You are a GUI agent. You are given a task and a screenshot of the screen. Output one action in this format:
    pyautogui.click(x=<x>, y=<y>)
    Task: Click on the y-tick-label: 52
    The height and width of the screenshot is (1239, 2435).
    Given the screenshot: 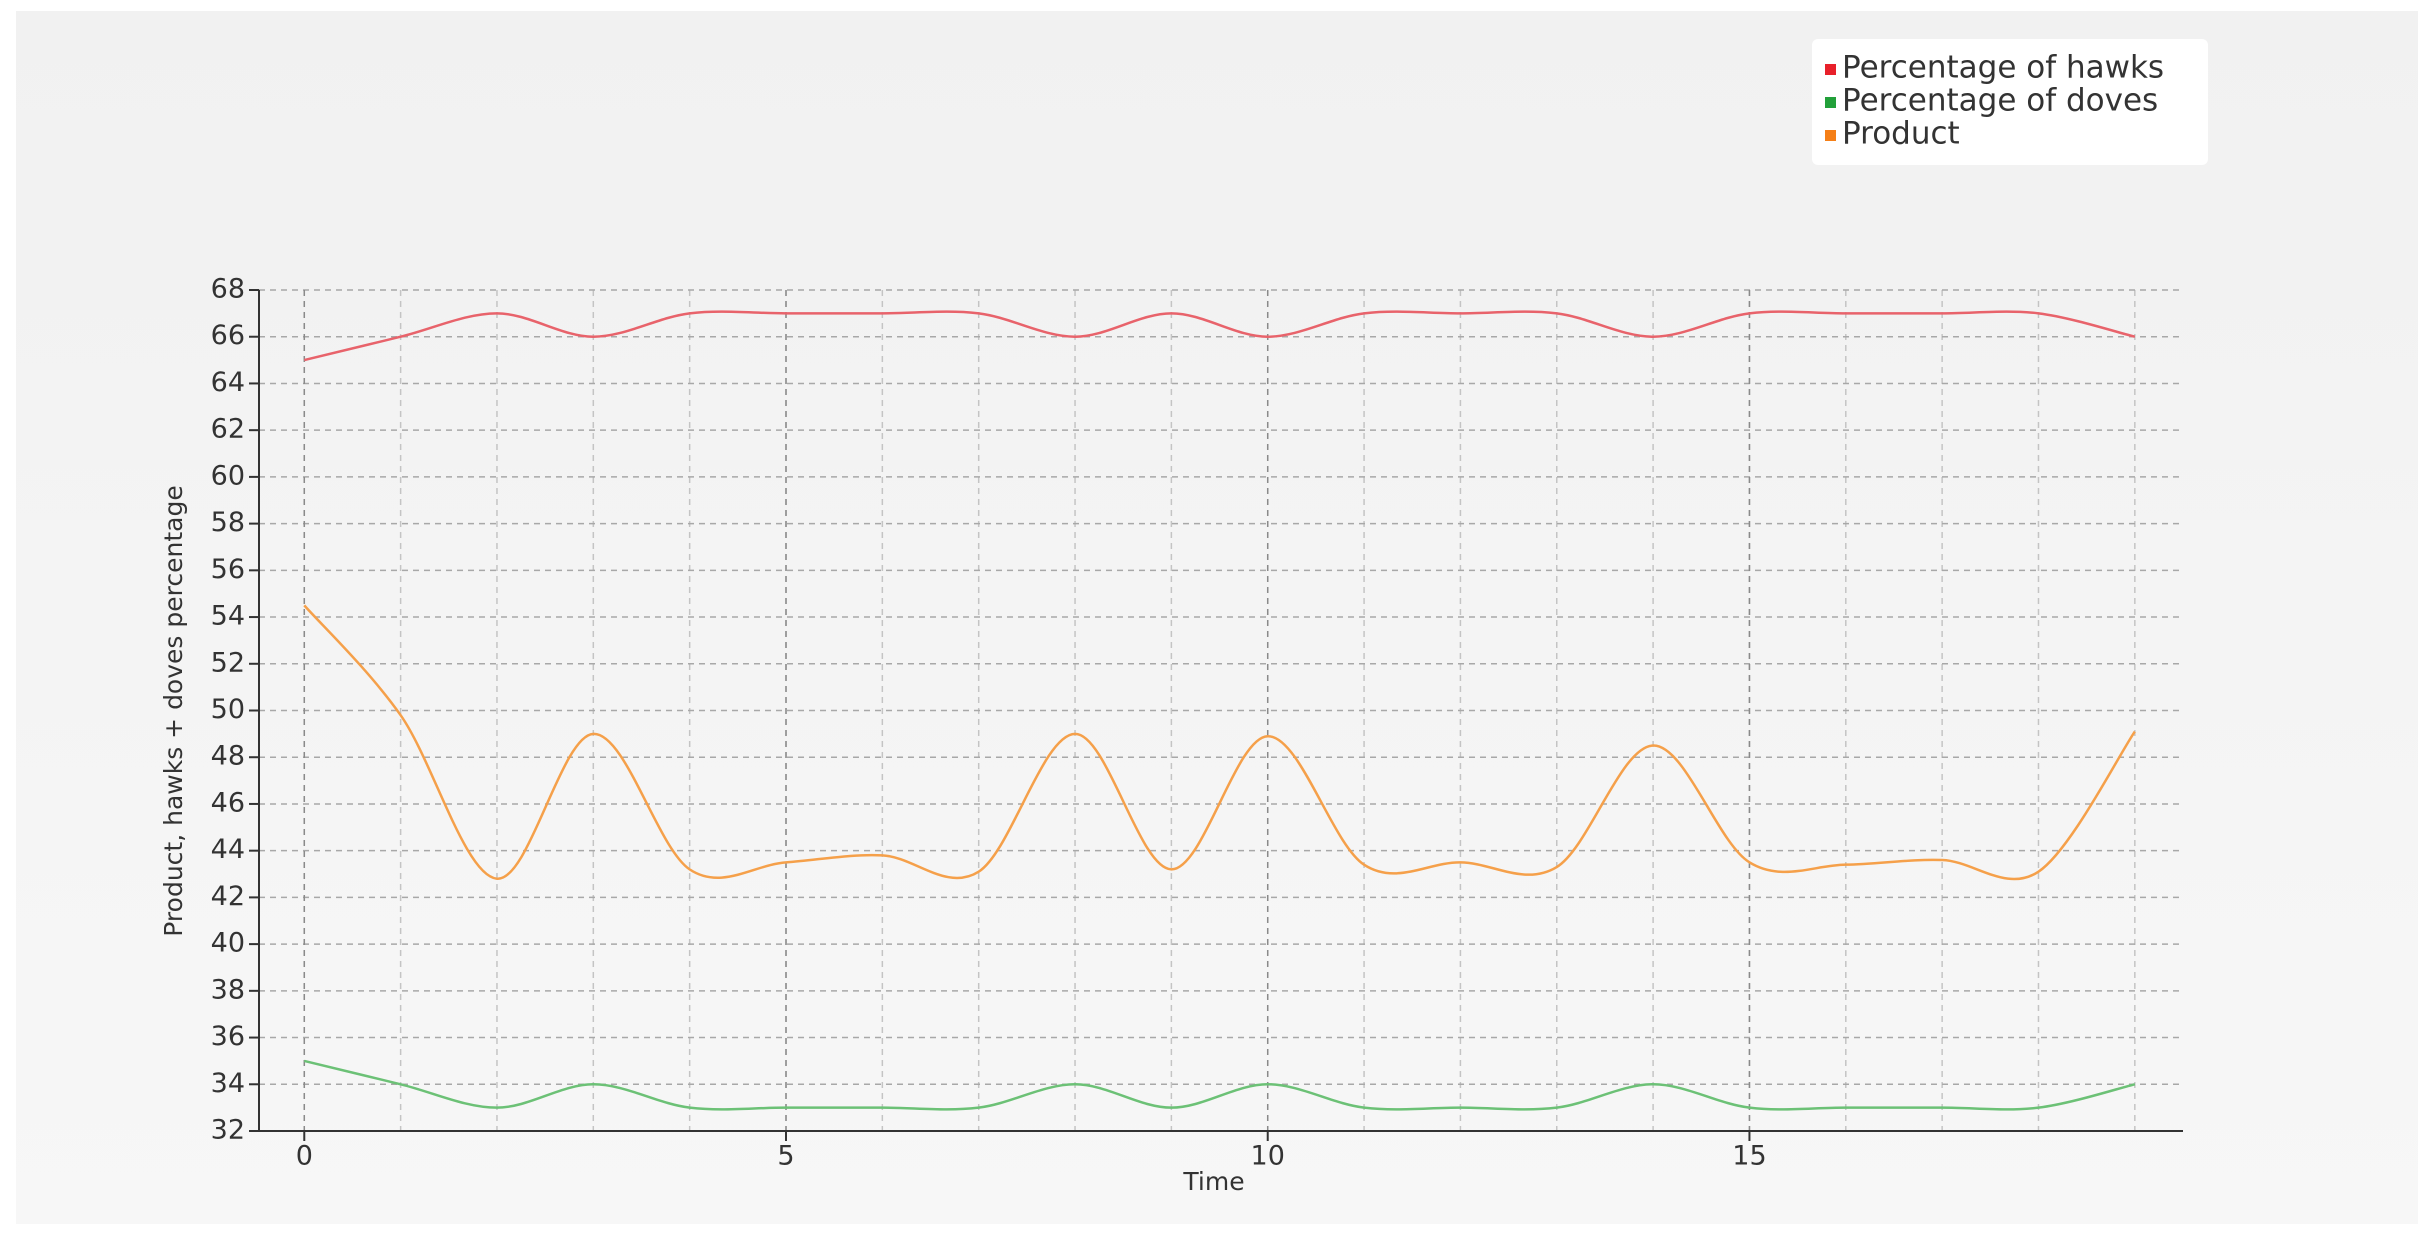 What is the action you would take?
    pyautogui.click(x=228, y=662)
    